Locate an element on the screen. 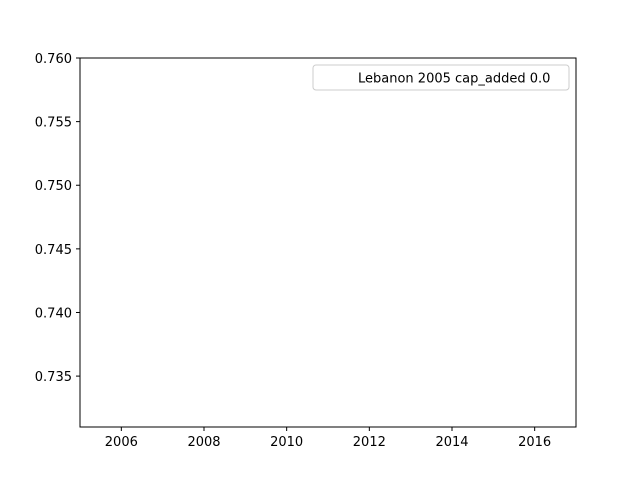  y-tick-label: 0.735 is located at coordinates (53, 377).